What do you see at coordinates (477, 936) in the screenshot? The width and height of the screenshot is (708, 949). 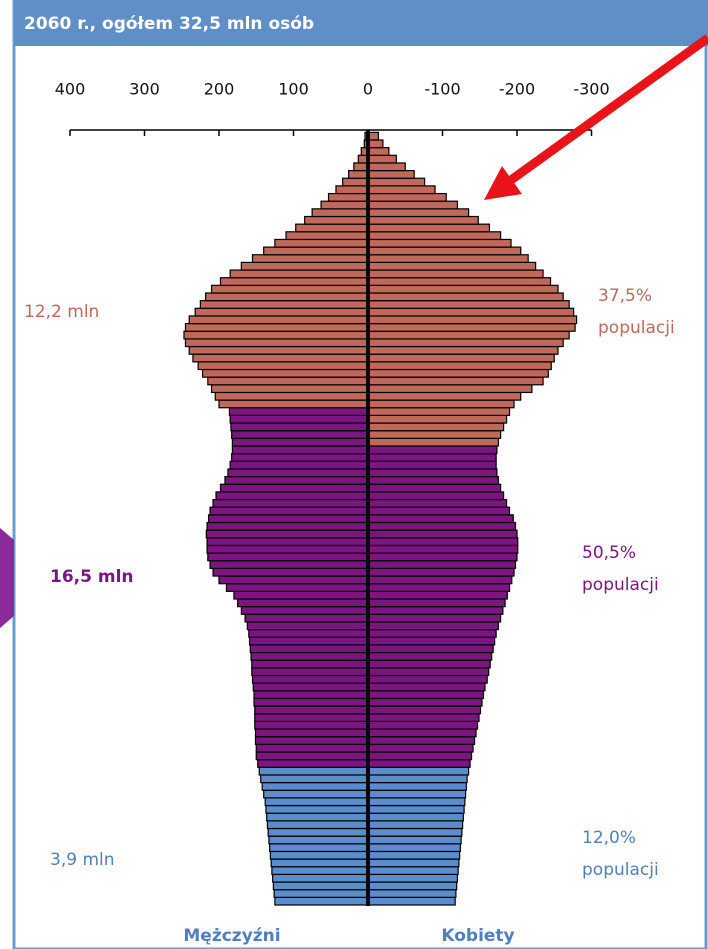 I see `group-label: Kobiety` at bounding box center [477, 936].